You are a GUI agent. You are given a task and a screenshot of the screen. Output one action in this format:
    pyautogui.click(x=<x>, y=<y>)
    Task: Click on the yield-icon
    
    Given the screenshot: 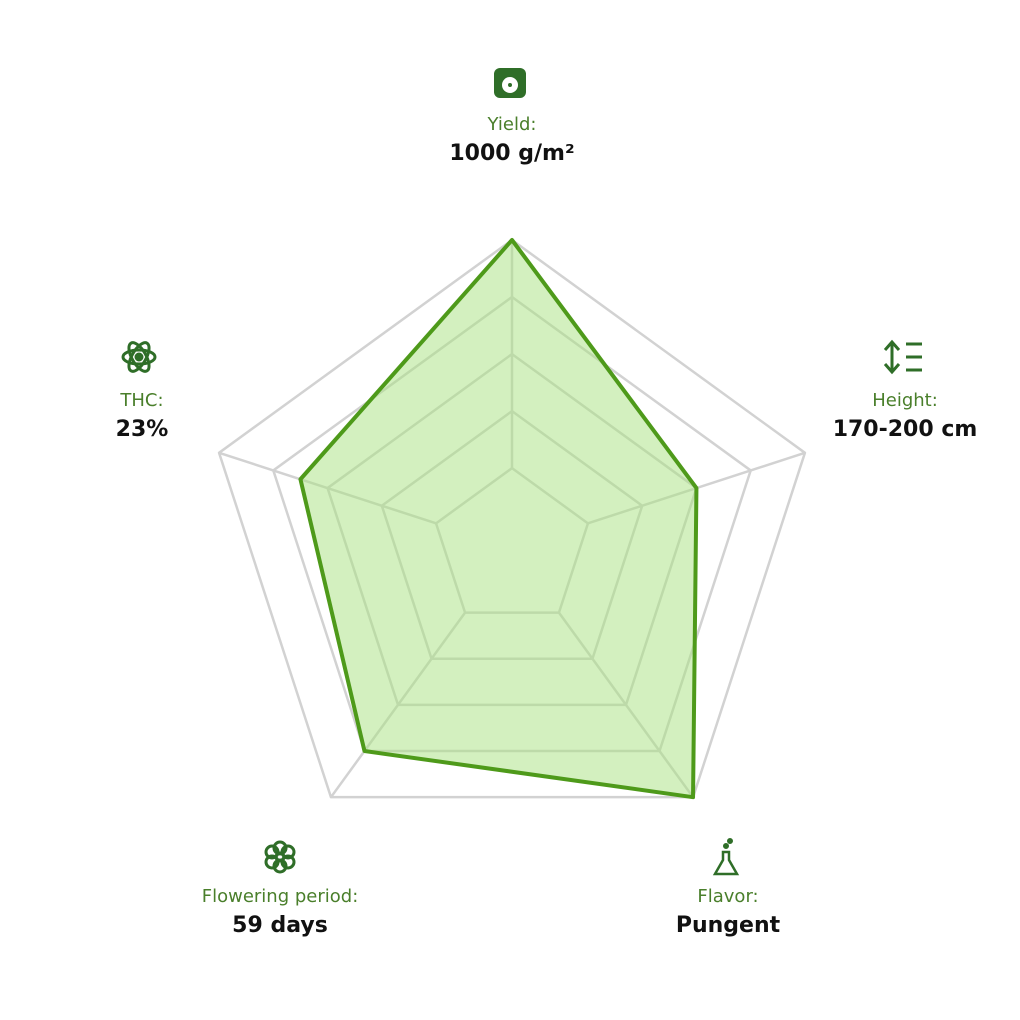 What is the action you would take?
    pyautogui.click(x=510, y=83)
    